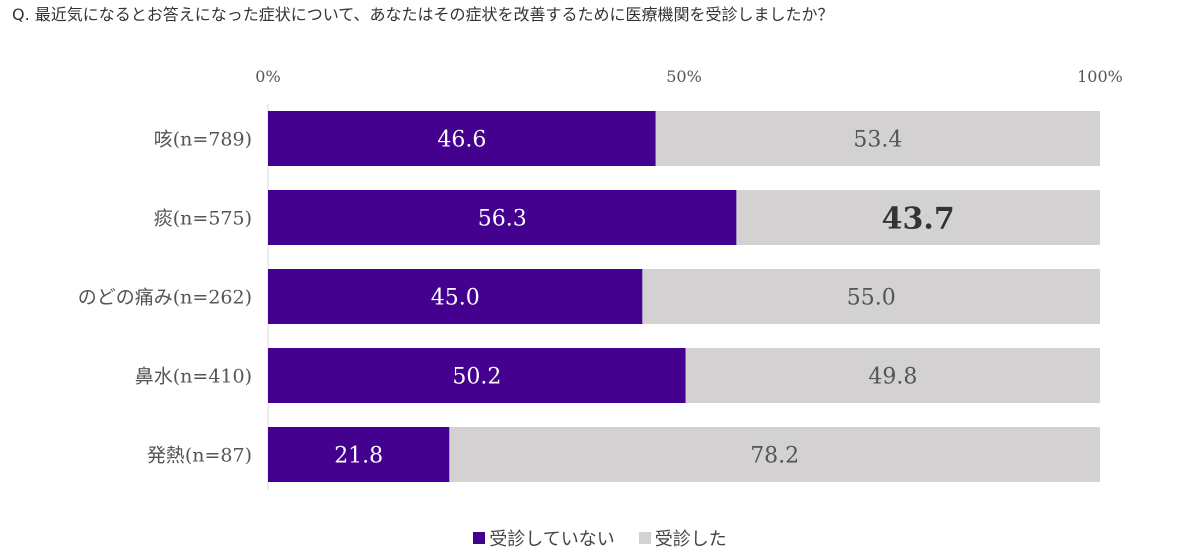 This screenshot has height=556, width=1200. I want to click on category-label: 鼻水(n=410), so click(193, 377).